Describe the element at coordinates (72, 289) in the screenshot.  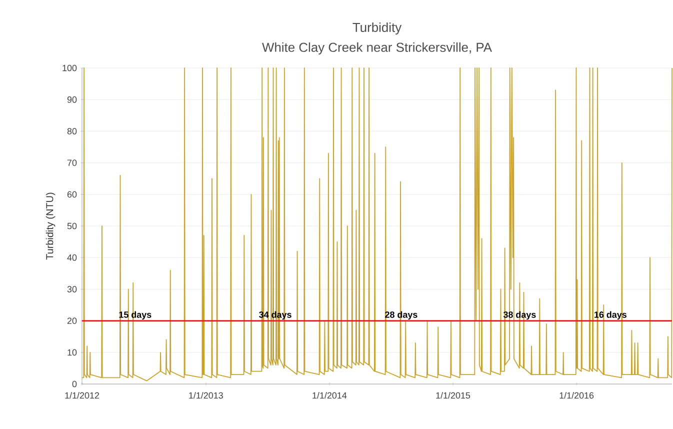
I see `y-tick-label: 30` at that location.